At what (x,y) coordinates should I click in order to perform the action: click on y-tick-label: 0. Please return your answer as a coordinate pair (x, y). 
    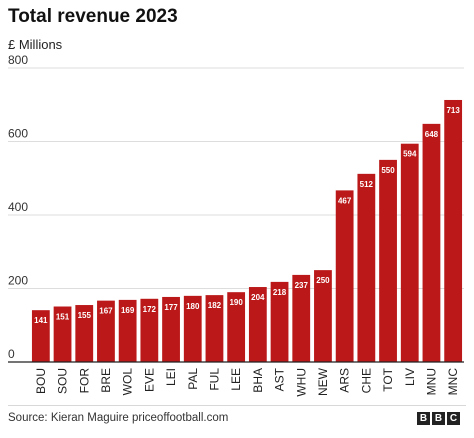
    Looking at the image, I should click on (11, 354).